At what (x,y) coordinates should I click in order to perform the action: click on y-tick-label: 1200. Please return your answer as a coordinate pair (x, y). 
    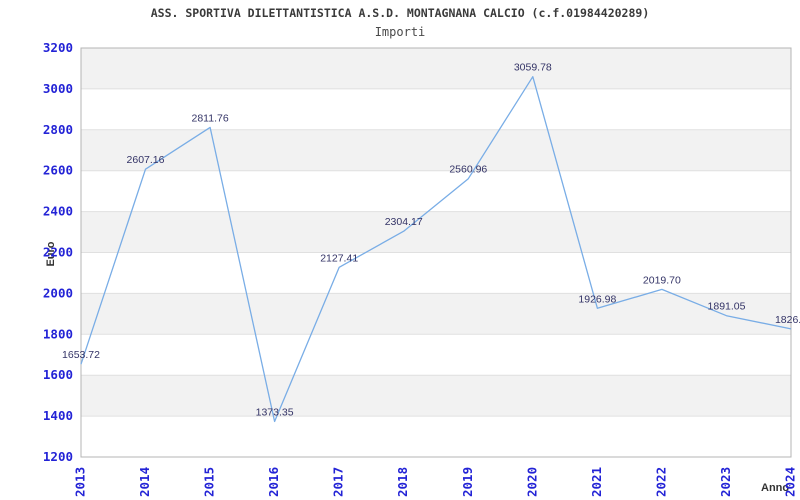
    Looking at the image, I should click on (58, 456).